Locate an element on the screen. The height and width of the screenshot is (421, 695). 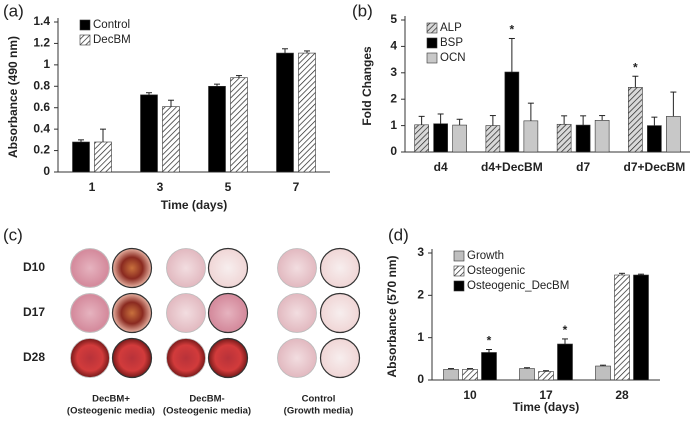
y-axis-title: Absorbance (490 nm) is located at coordinates (13, 97).